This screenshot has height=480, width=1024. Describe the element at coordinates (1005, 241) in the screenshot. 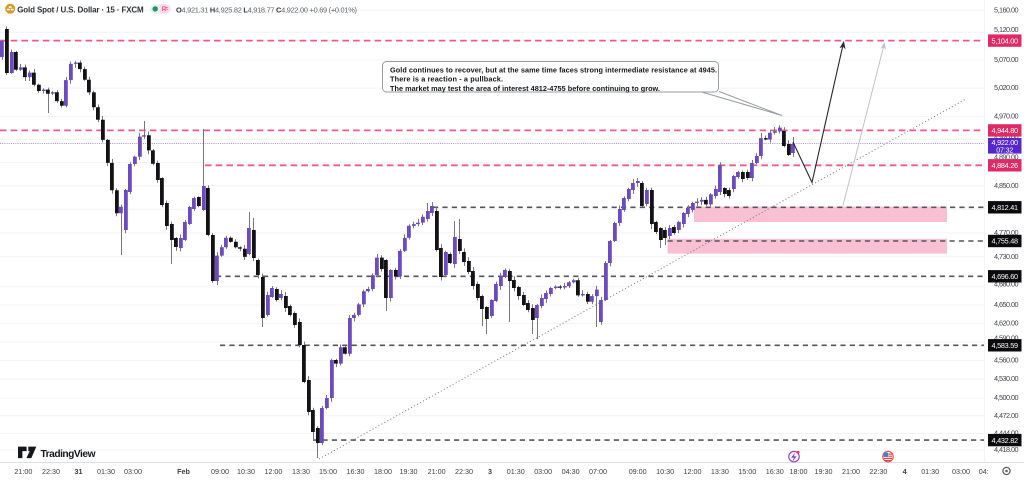

I see `svg-text: 4,755.48` at that location.